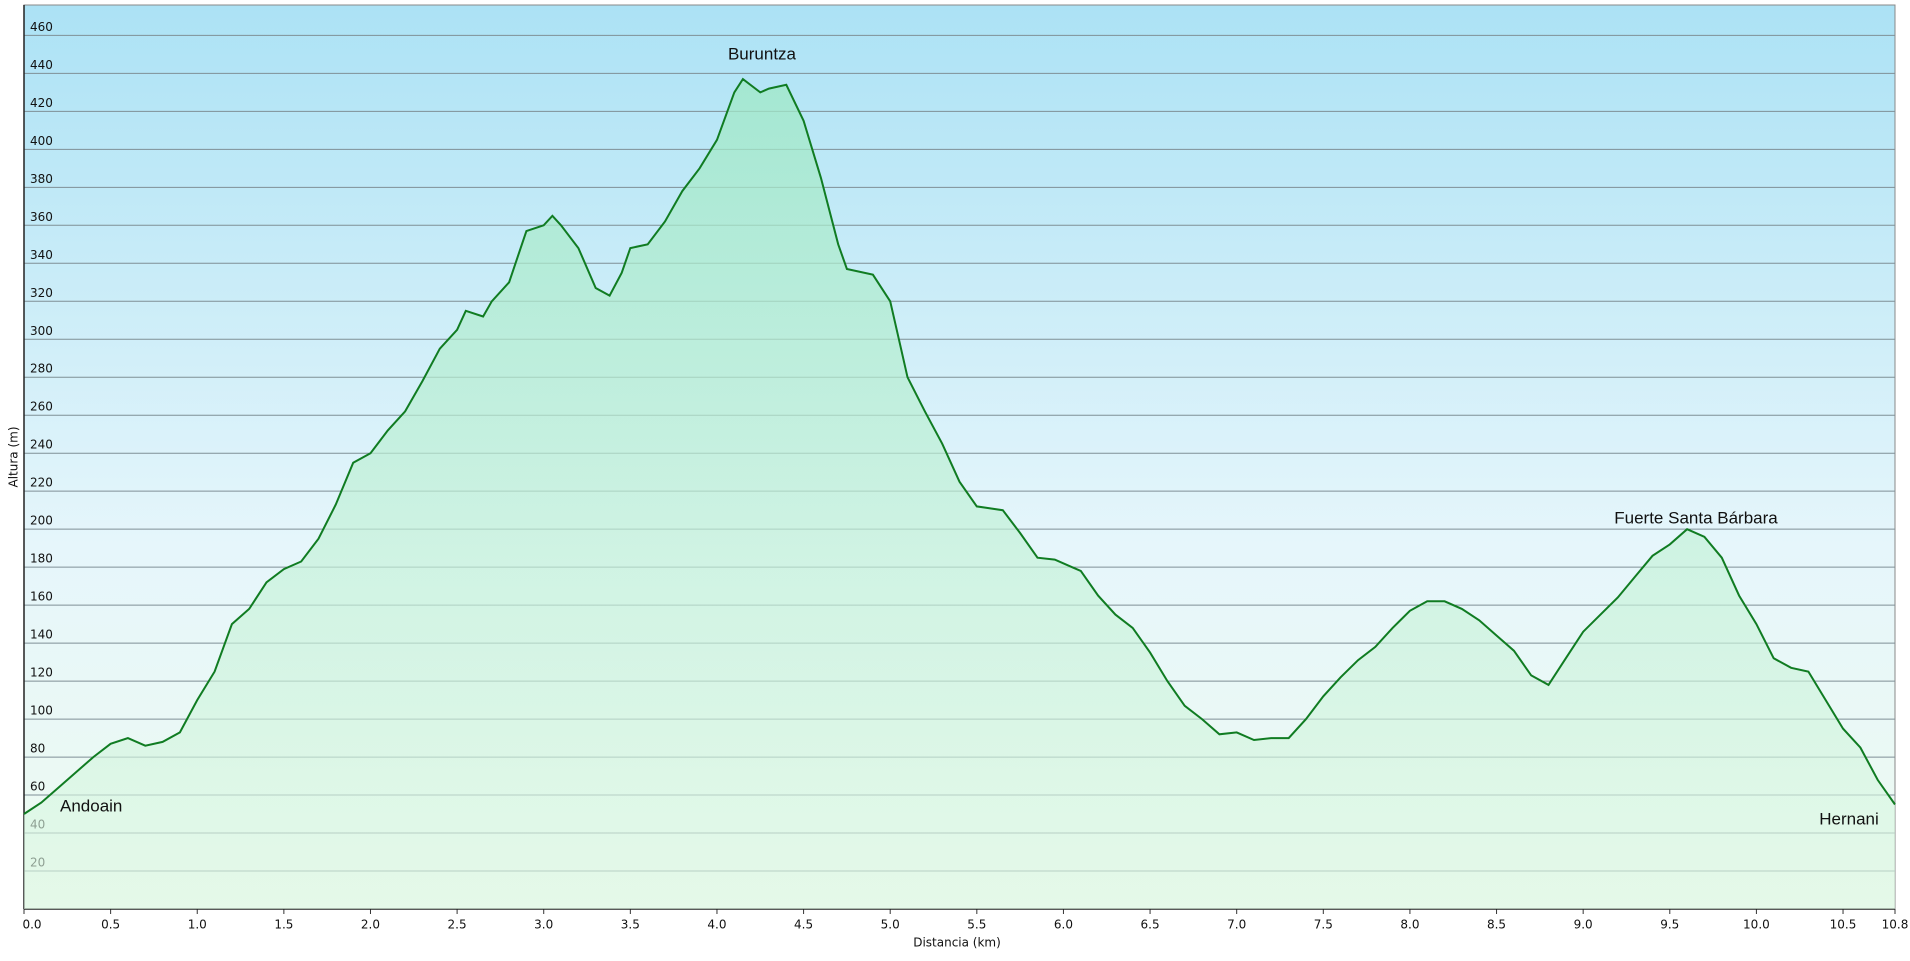 This screenshot has height=961, width=1910. What do you see at coordinates (283, 925) in the screenshot?
I see `x-tick-label: 1.5` at bounding box center [283, 925].